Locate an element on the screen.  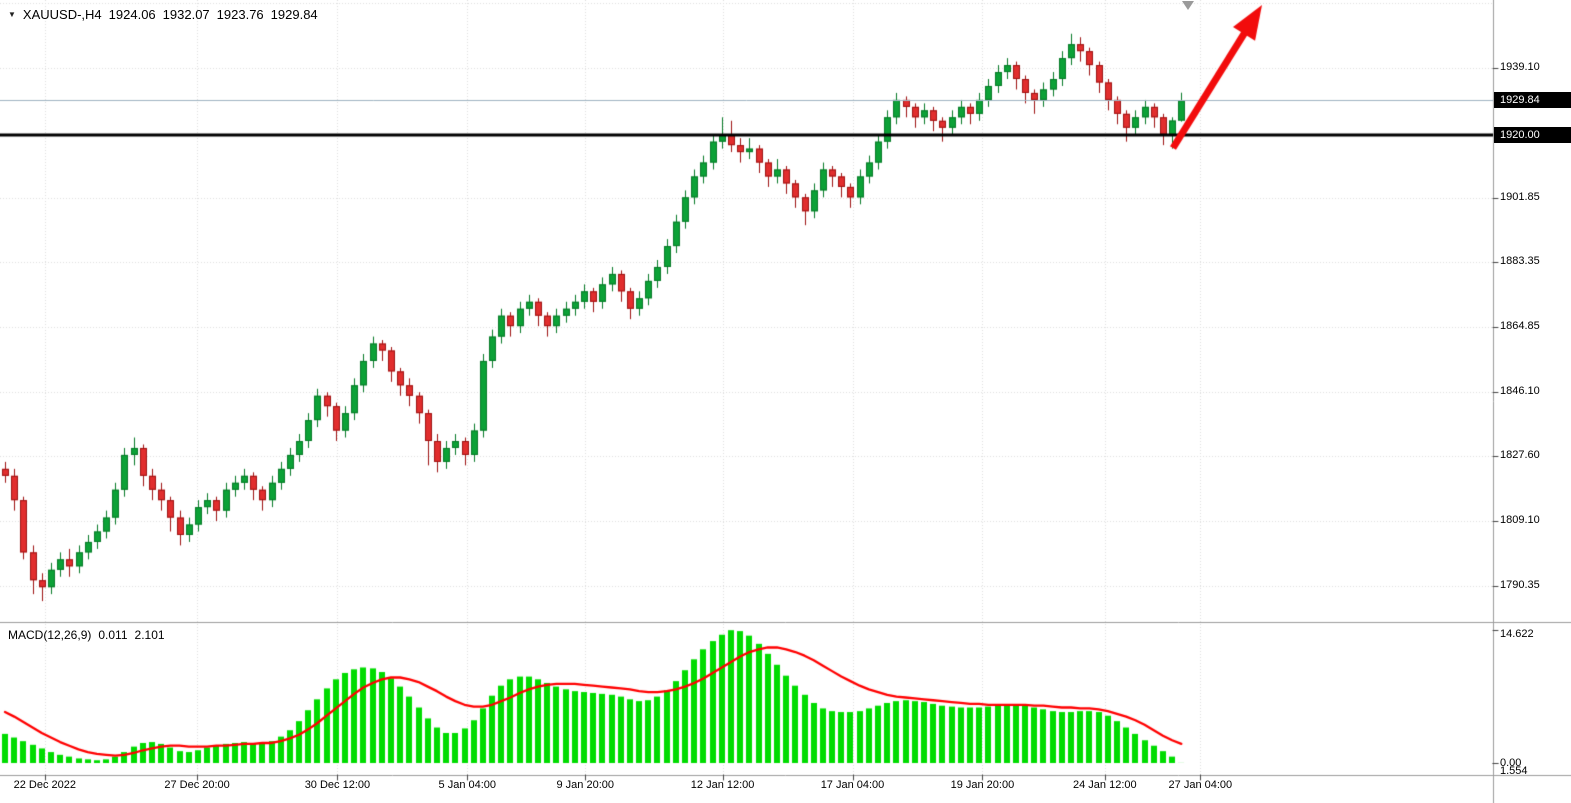
time-axis-label: 12 Jan 12:00 is located at coordinates (722, 785).